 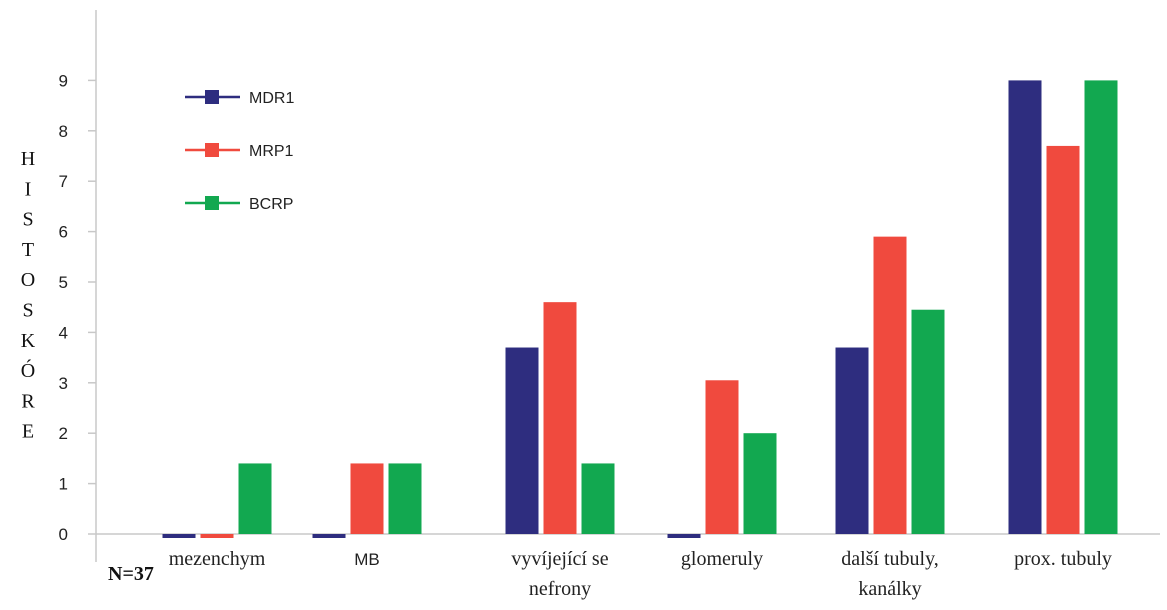 What do you see at coordinates (890, 559) in the screenshot?
I see `category-label: další tubuly,` at bounding box center [890, 559].